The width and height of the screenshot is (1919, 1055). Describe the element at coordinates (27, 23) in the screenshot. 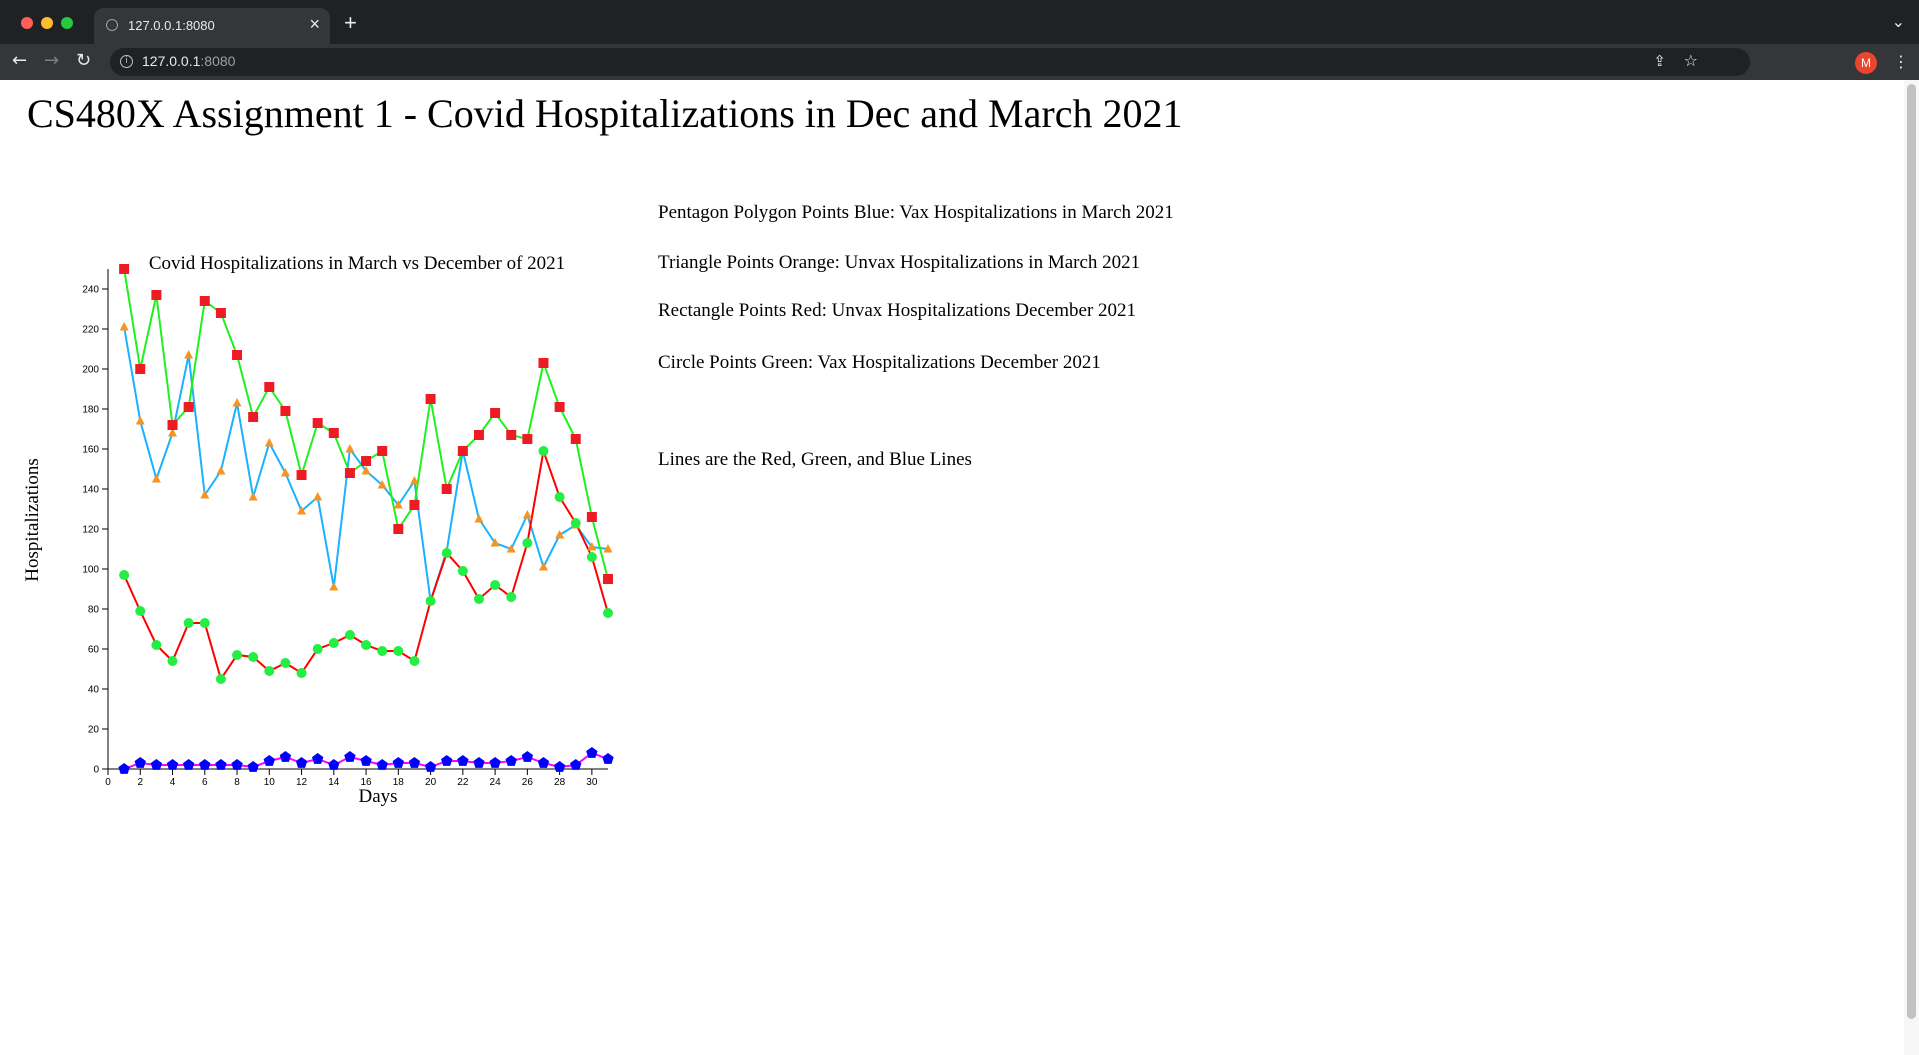

I see `close-window-button` at that location.